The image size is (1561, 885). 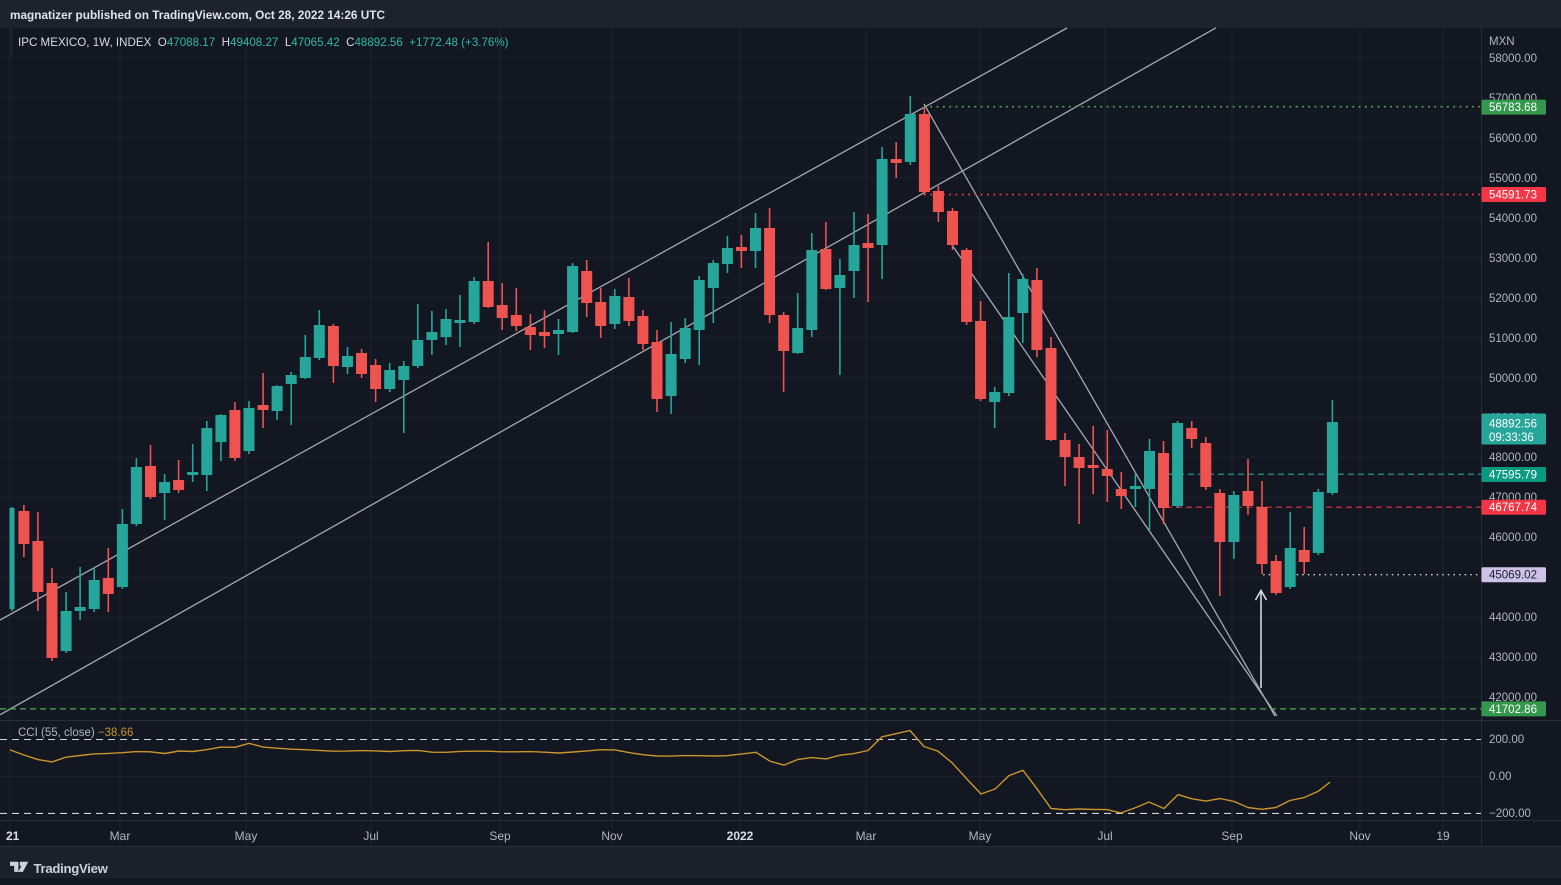 What do you see at coordinates (1513, 139) in the screenshot?
I see `svg-text: 56000.00` at bounding box center [1513, 139].